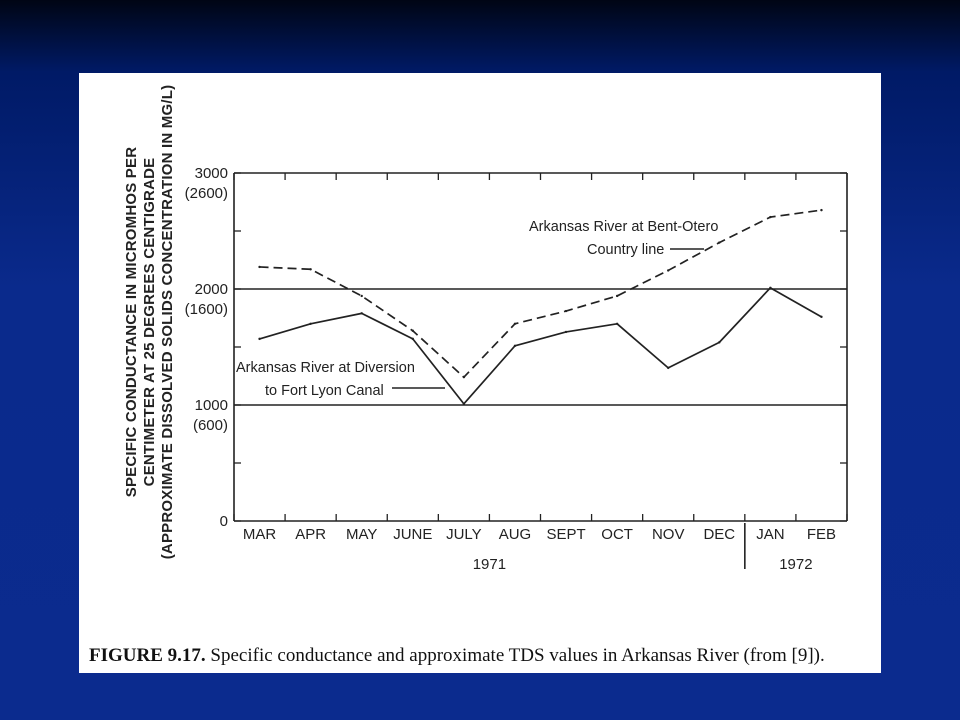  What do you see at coordinates (361, 534) in the screenshot?
I see `x-tick-label-may: MAY` at bounding box center [361, 534].